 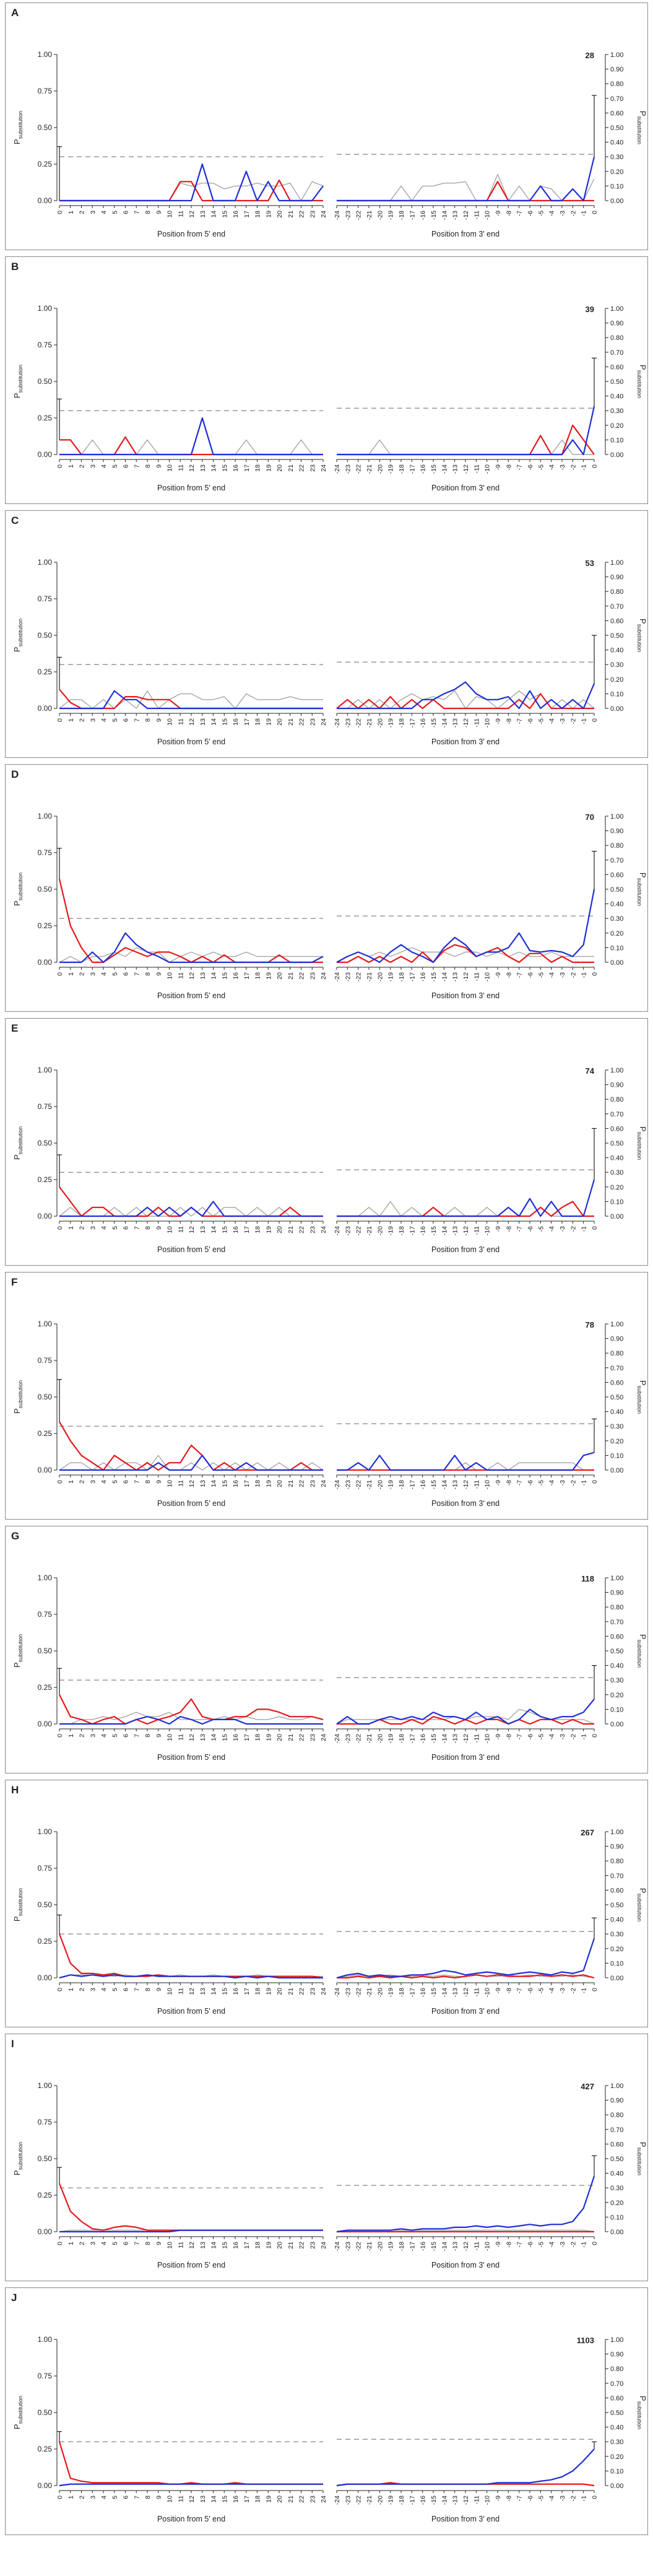 I want to click on x5-tick-label: 16, so click(x=236, y=1230).